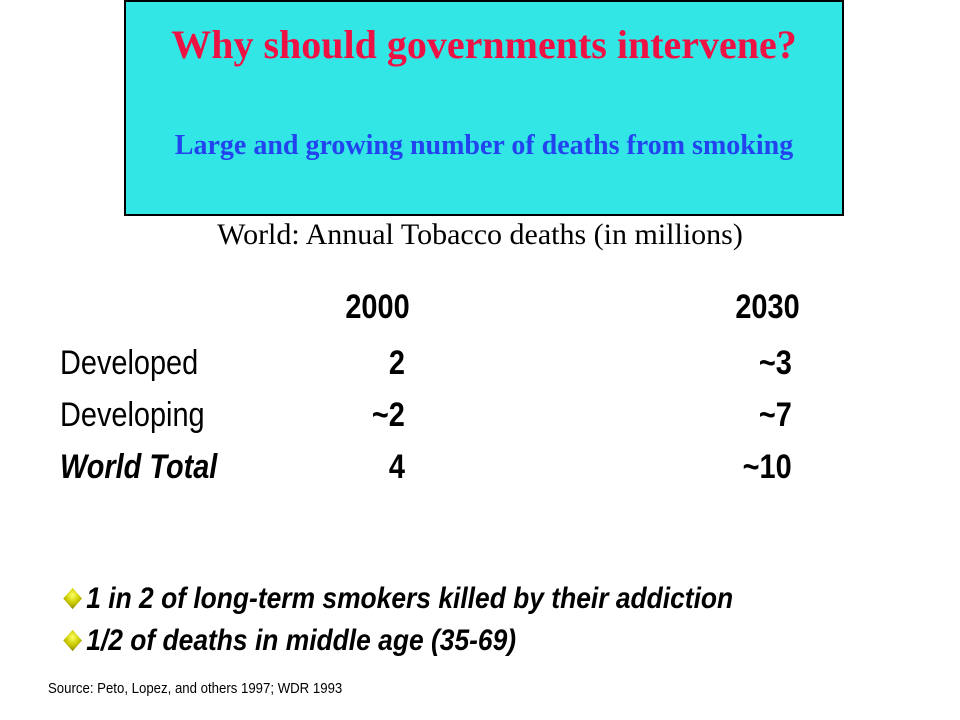 Image resolution: width=960 pixels, height=720 pixels. What do you see at coordinates (396, 363) in the screenshot?
I see `row-value-developed-2000: 2` at bounding box center [396, 363].